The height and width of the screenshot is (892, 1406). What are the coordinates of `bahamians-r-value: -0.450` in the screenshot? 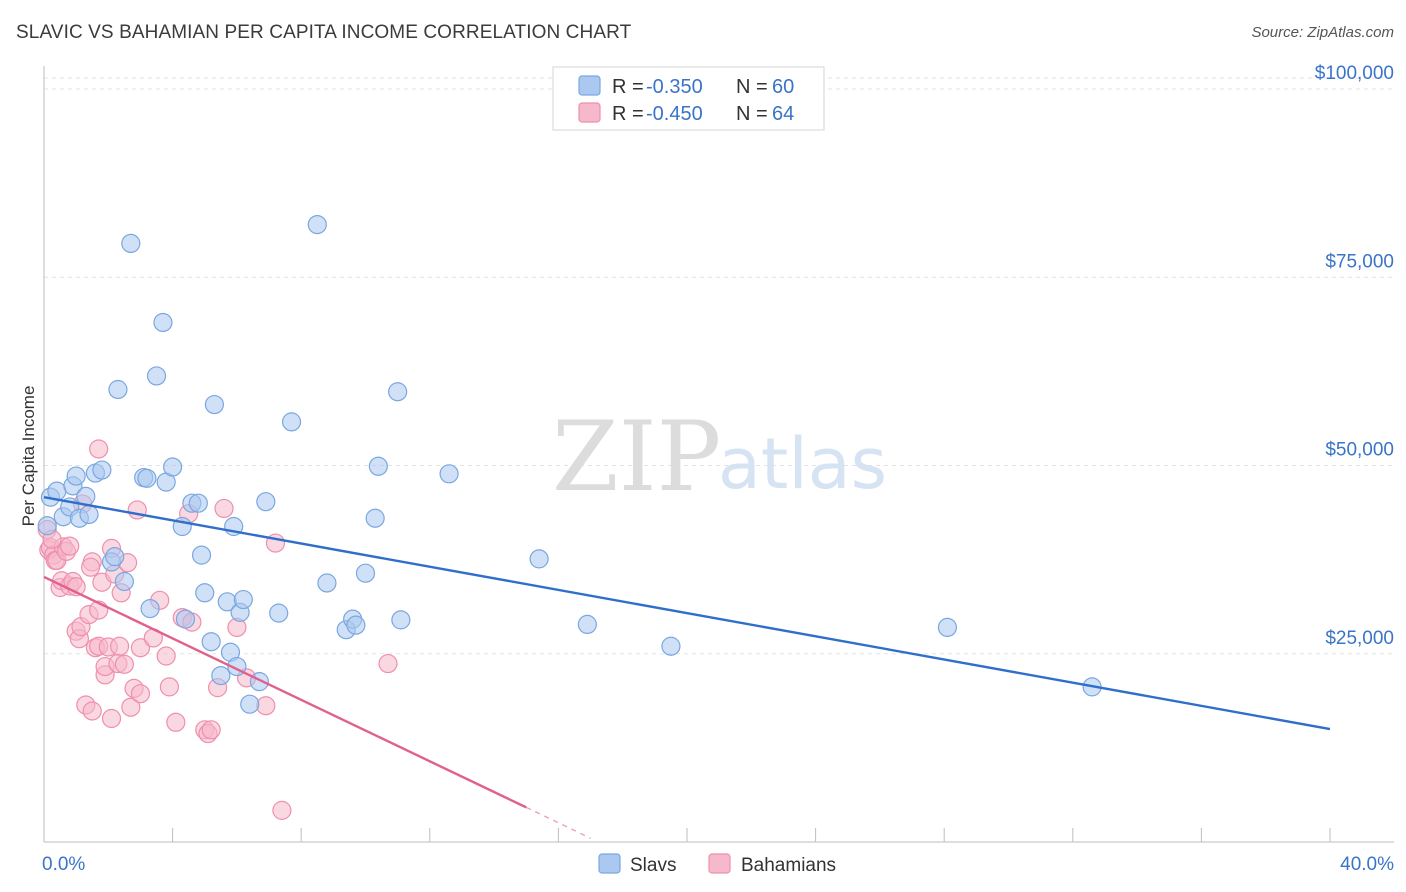 It's located at (674, 114).